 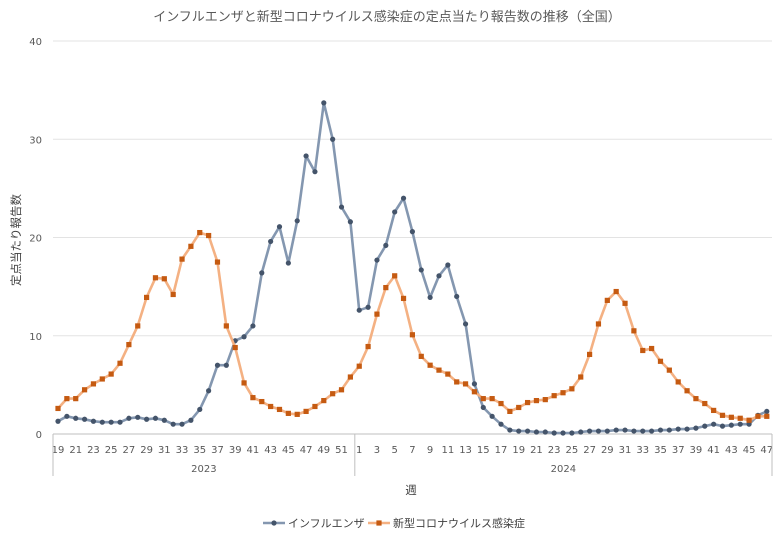 What do you see at coordinates (129, 450) in the screenshot?
I see `x-tick-label: 27` at bounding box center [129, 450].